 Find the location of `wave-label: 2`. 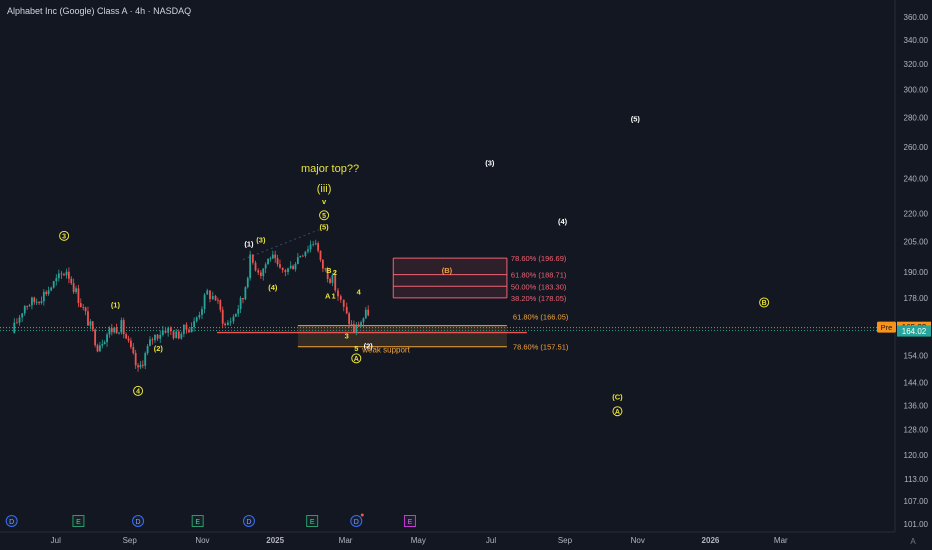

wave-label: 2 is located at coordinates (335, 272).